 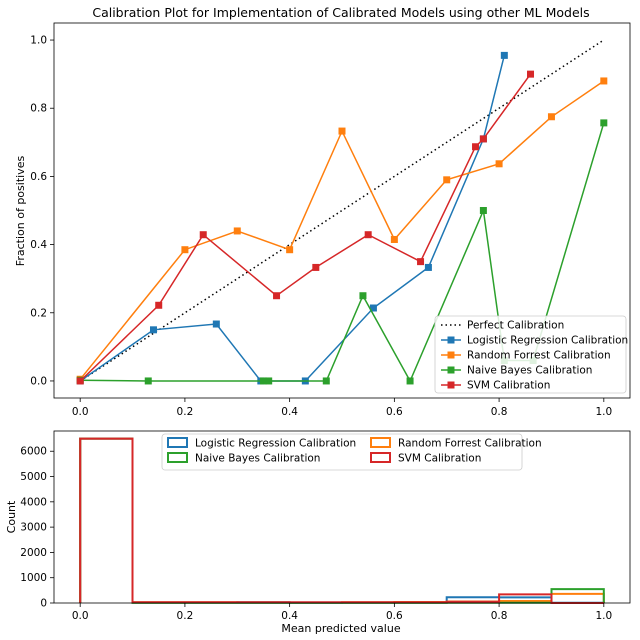 What do you see at coordinates (33, 578) in the screenshot?
I see `histogram-y-tick-label: 1000` at bounding box center [33, 578].